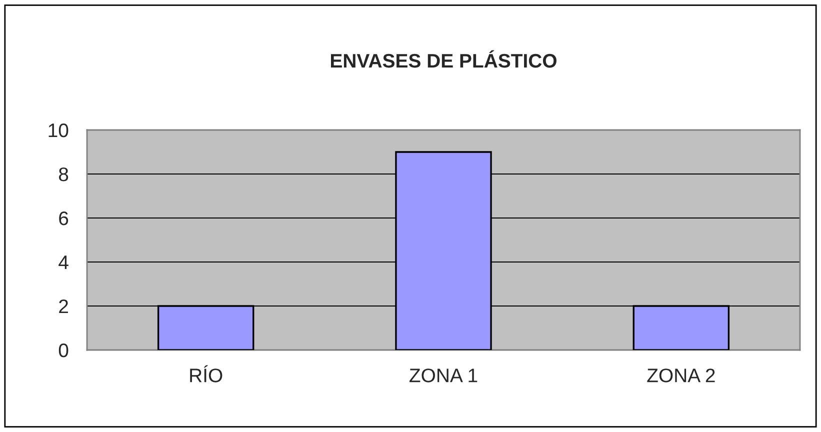  What do you see at coordinates (443, 59) in the screenshot?
I see `chart-title: ENVASES DE PLÁSTICO` at bounding box center [443, 59].